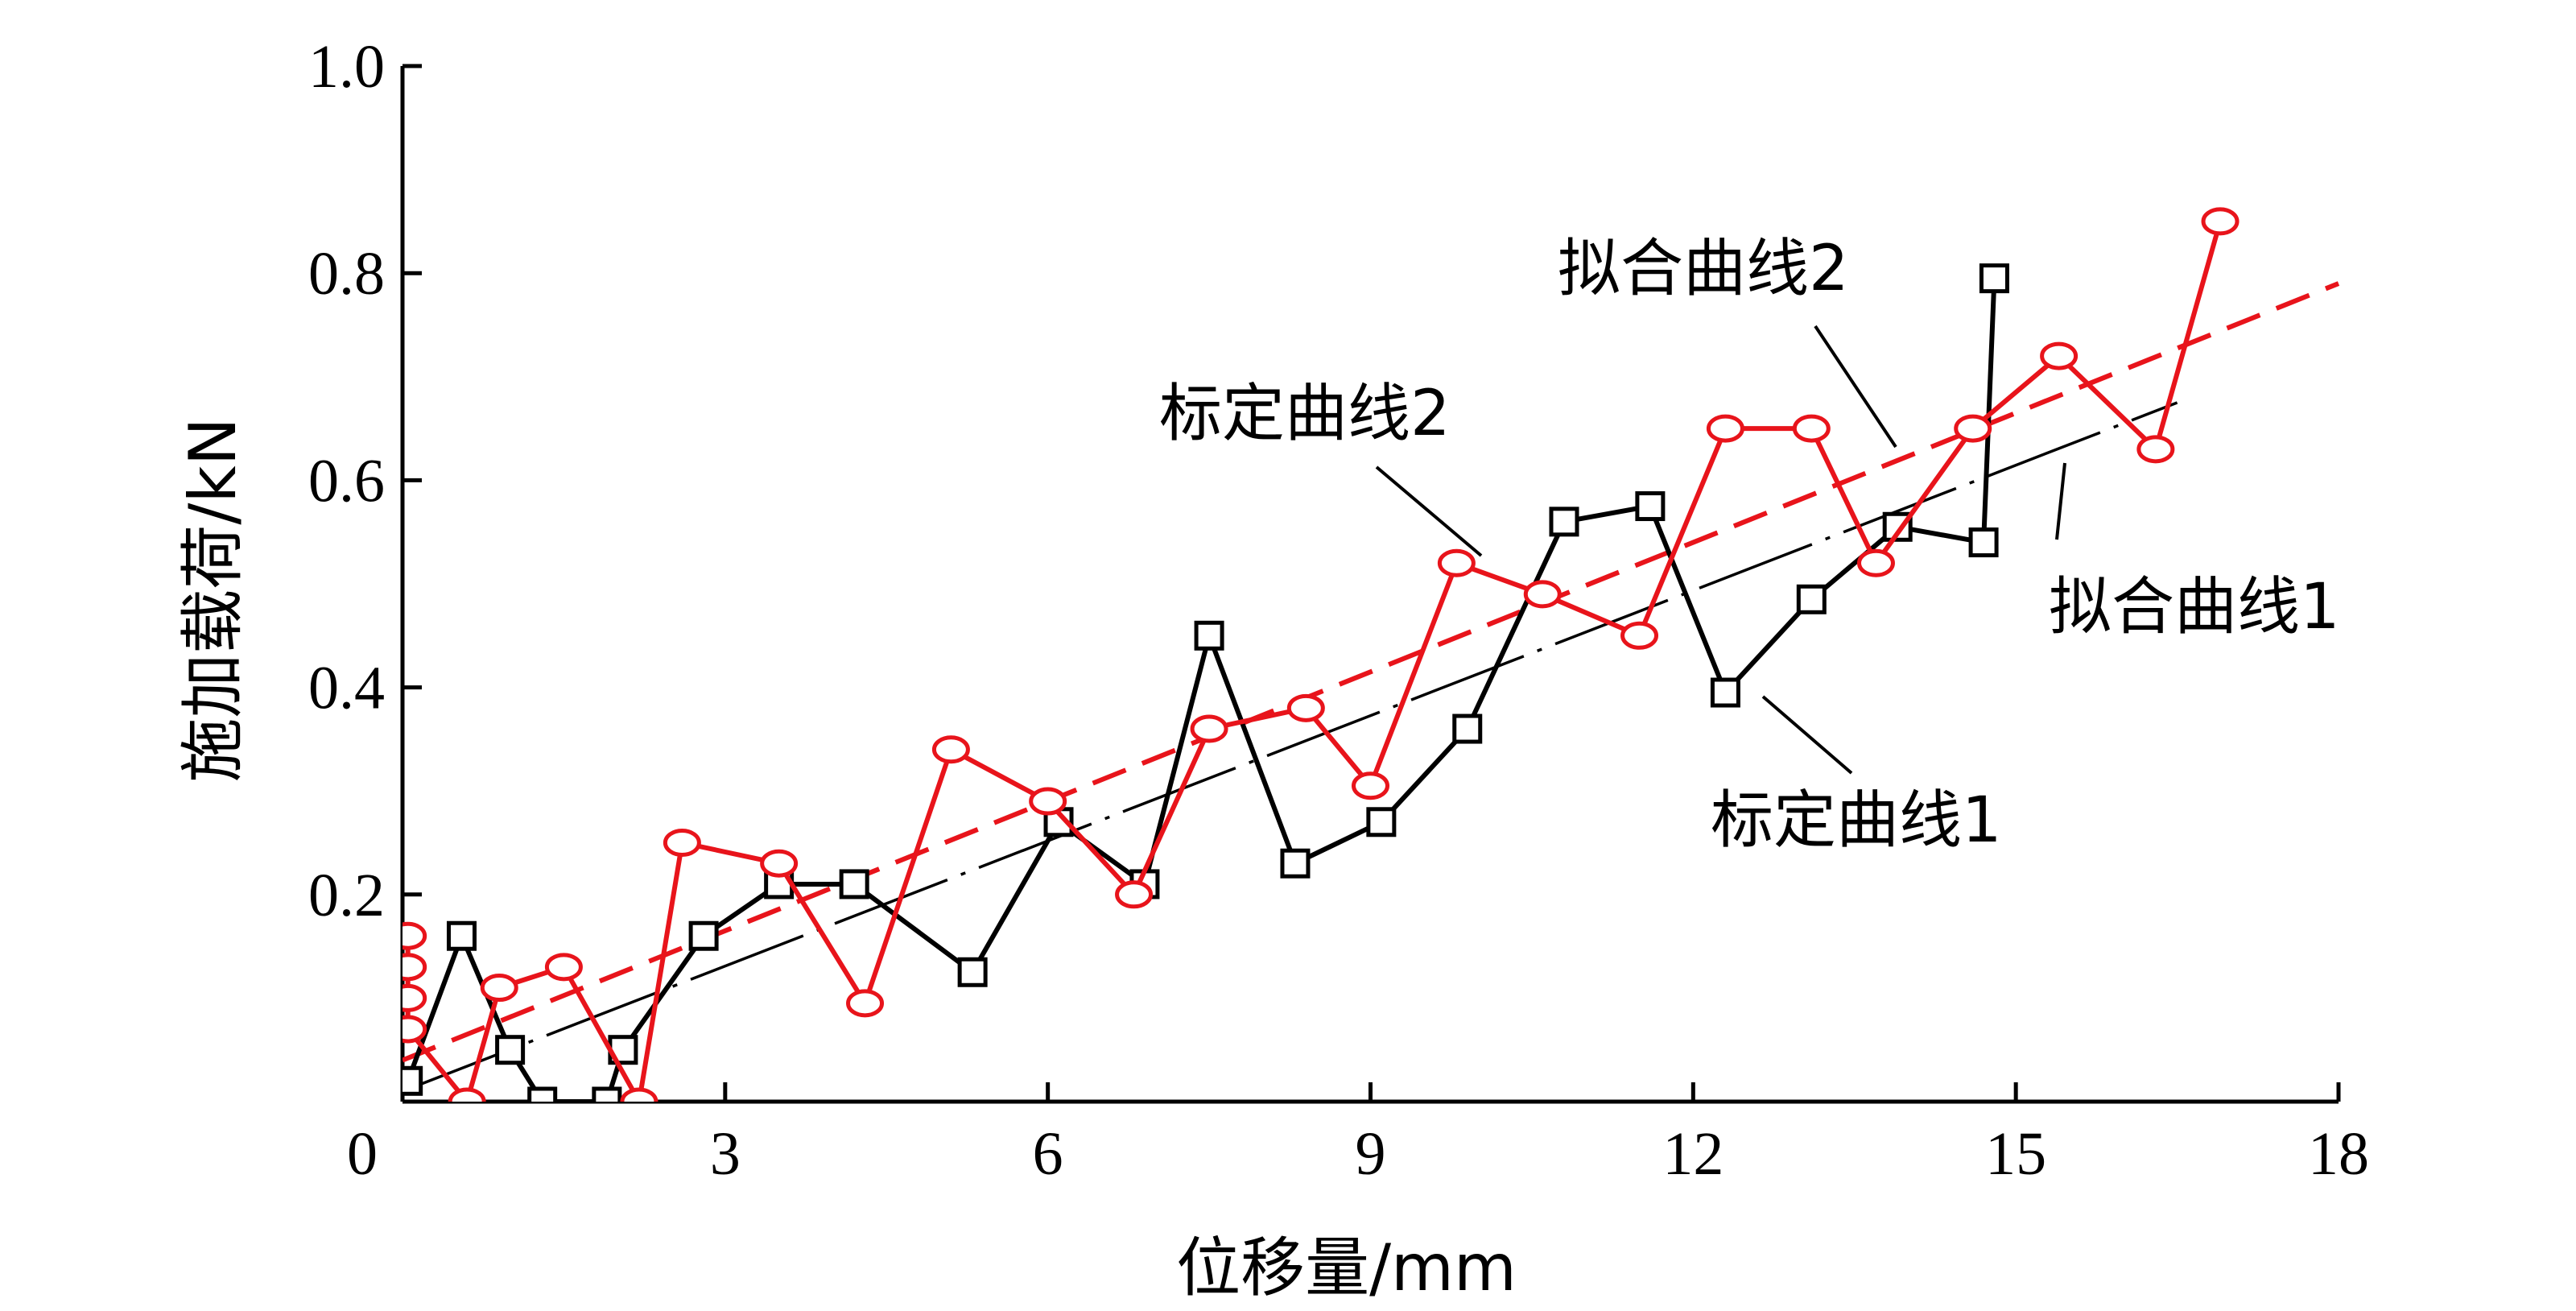 The width and height of the screenshot is (2576, 1311). I want to click on annotation-label: 标定曲线2, so click(1305, 414).